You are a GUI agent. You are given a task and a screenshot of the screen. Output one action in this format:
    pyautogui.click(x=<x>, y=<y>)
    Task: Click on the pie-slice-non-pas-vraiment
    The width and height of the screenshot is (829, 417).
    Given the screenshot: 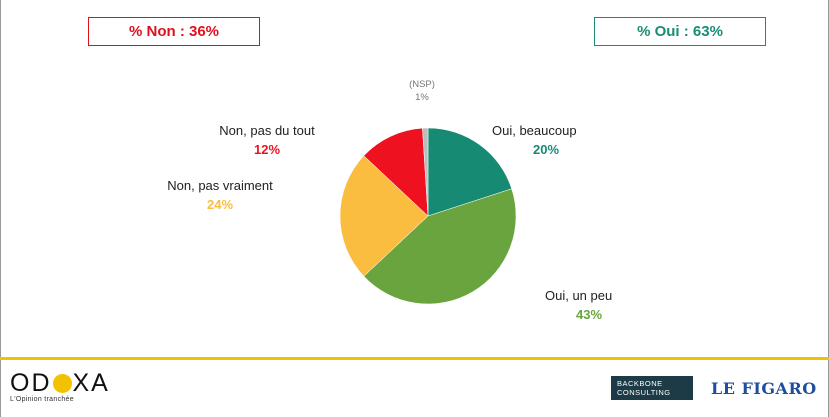 What is the action you would take?
    pyautogui.click(x=384, y=216)
    